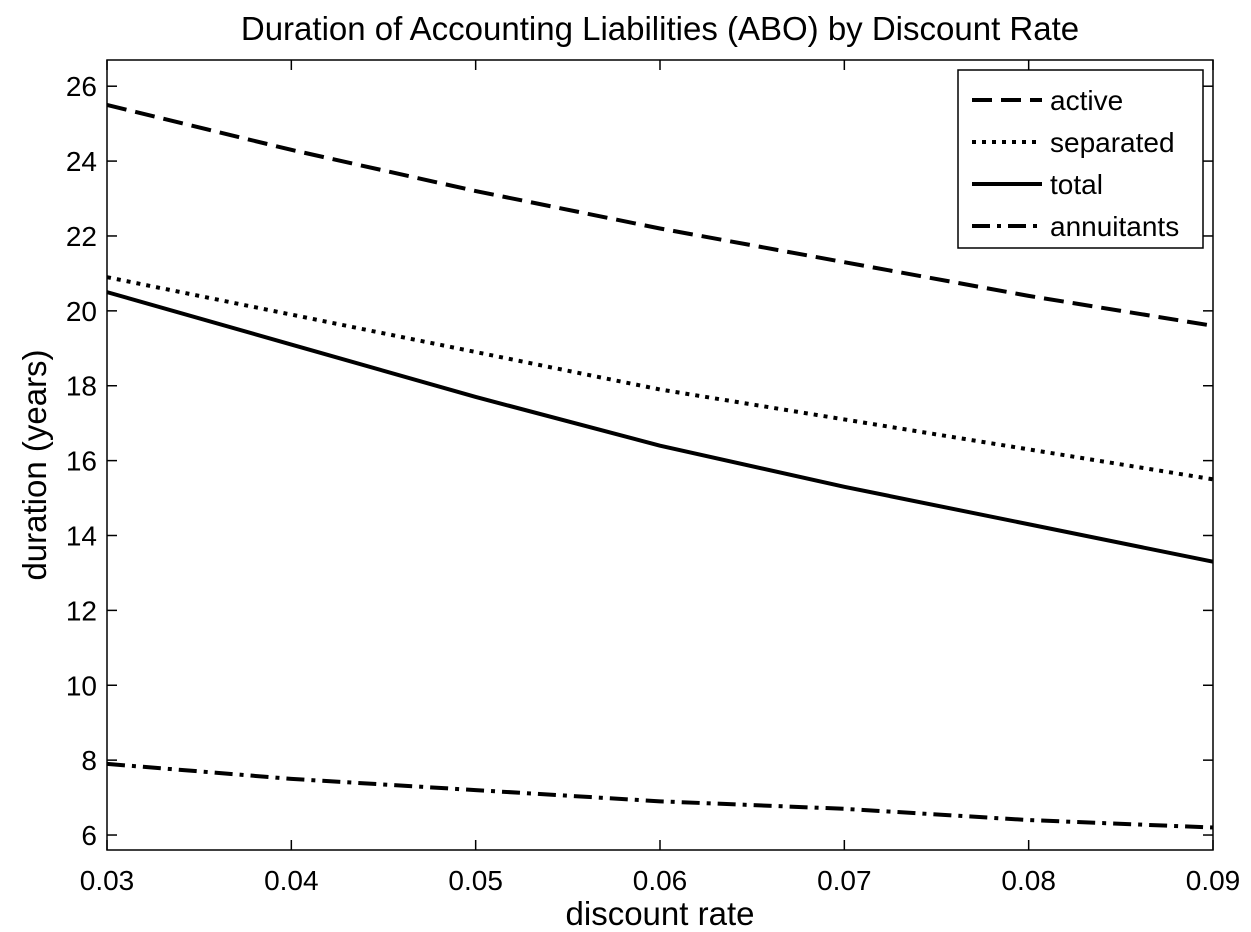 The image size is (1251, 932). Describe the element at coordinates (81, 236) in the screenshot. I see `y-tick-label: 22` at that location.